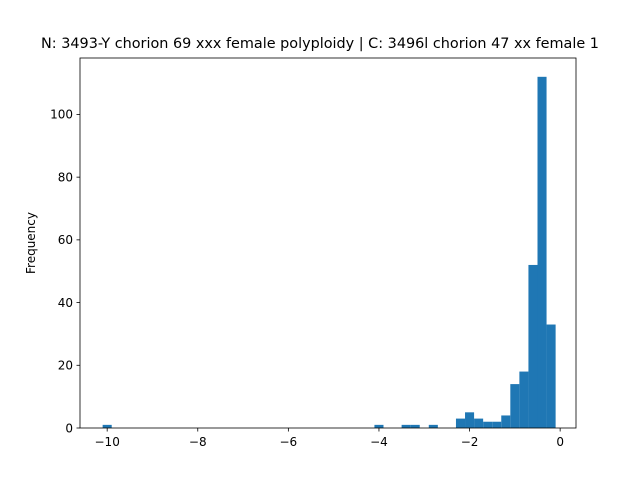  Describe the element at coordinates (65, 303) in the screenshot. I see `y-tick-label: 40` at that location.